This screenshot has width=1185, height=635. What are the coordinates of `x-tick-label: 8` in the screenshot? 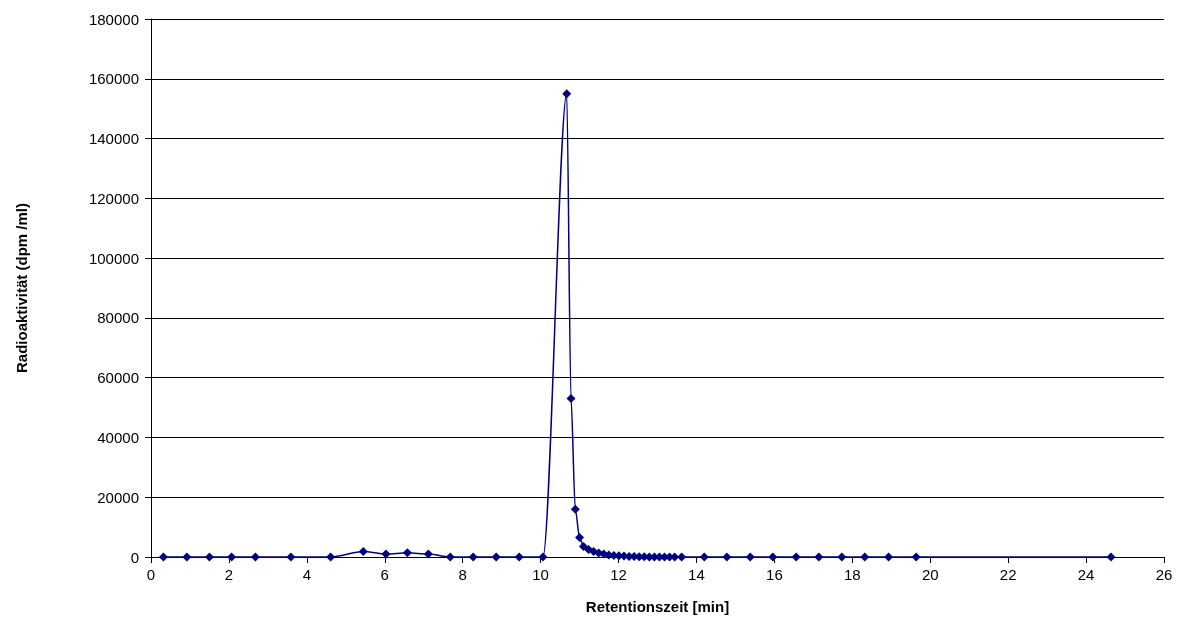 It's located at (462, 574).